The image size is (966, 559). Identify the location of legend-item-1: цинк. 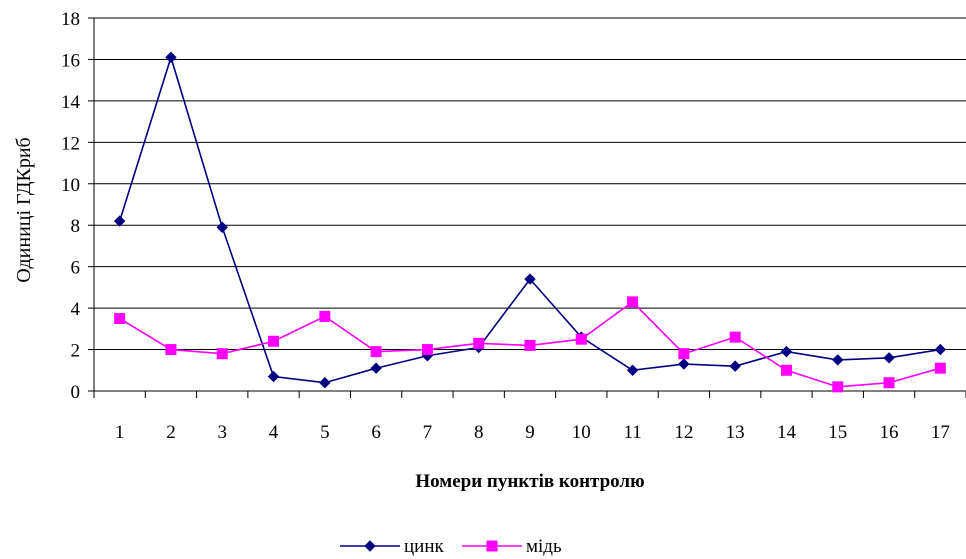
(392, 546).